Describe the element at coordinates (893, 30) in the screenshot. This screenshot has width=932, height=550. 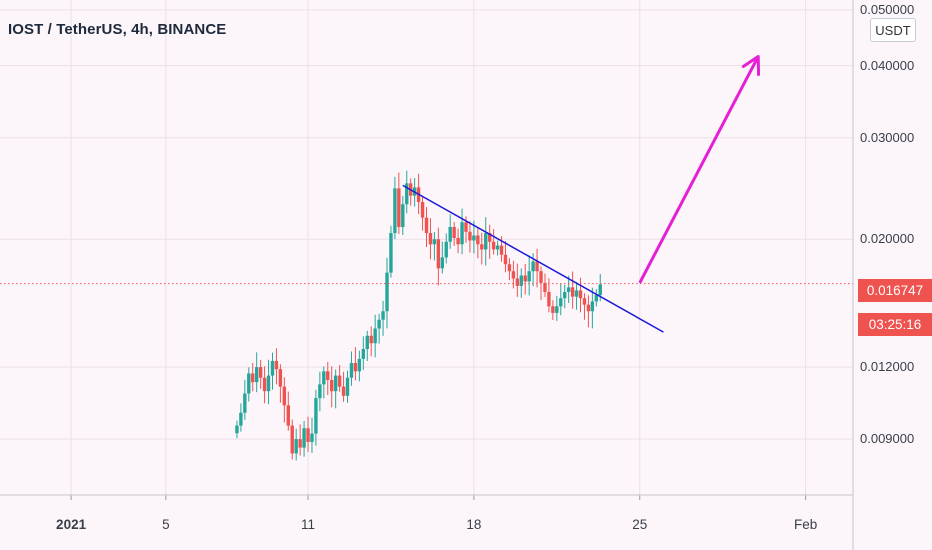
I see `price-unit-button: USDT` at that location.